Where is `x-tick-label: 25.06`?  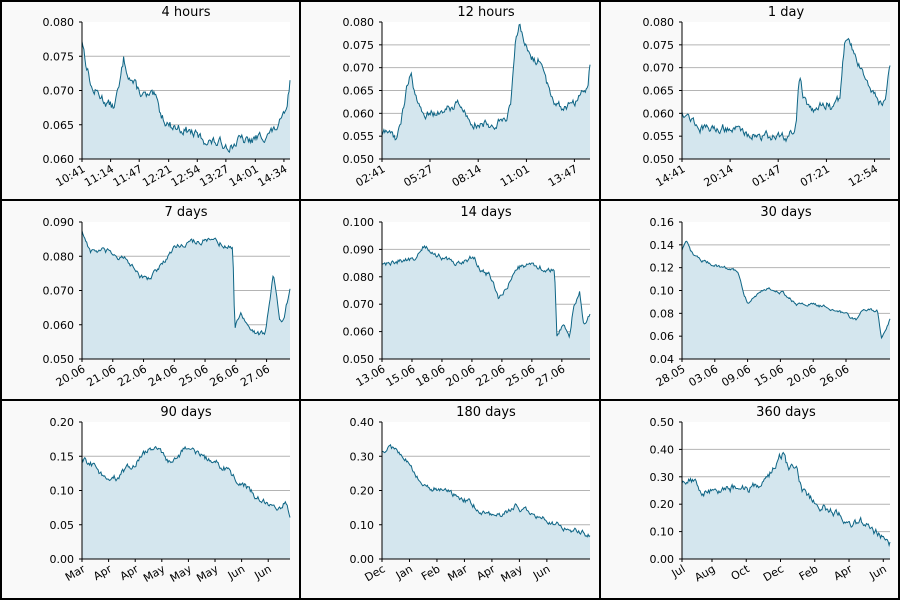
x-tick-label: 25.06 is located at coordinates (521, 375).